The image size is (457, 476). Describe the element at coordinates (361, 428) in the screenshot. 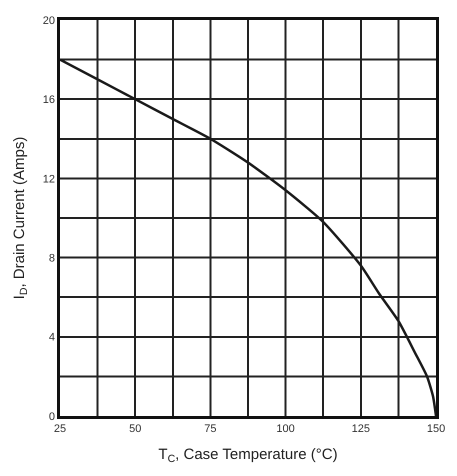

I see `x-tick-label: 125` at that location.